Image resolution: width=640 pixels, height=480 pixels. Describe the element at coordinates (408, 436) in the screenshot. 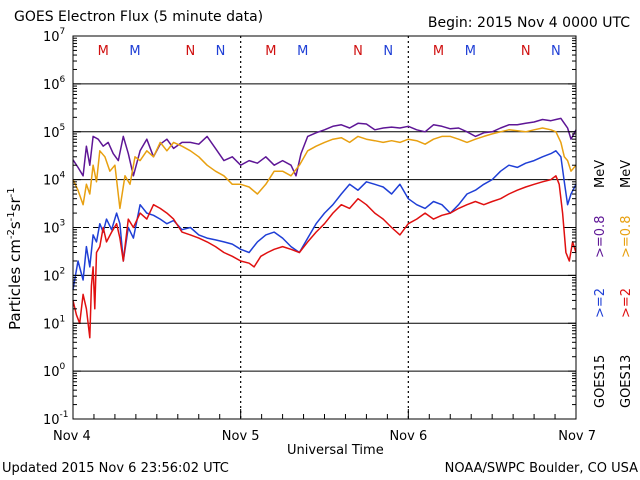

I see `x-tick-label: Nov 6` at that location.